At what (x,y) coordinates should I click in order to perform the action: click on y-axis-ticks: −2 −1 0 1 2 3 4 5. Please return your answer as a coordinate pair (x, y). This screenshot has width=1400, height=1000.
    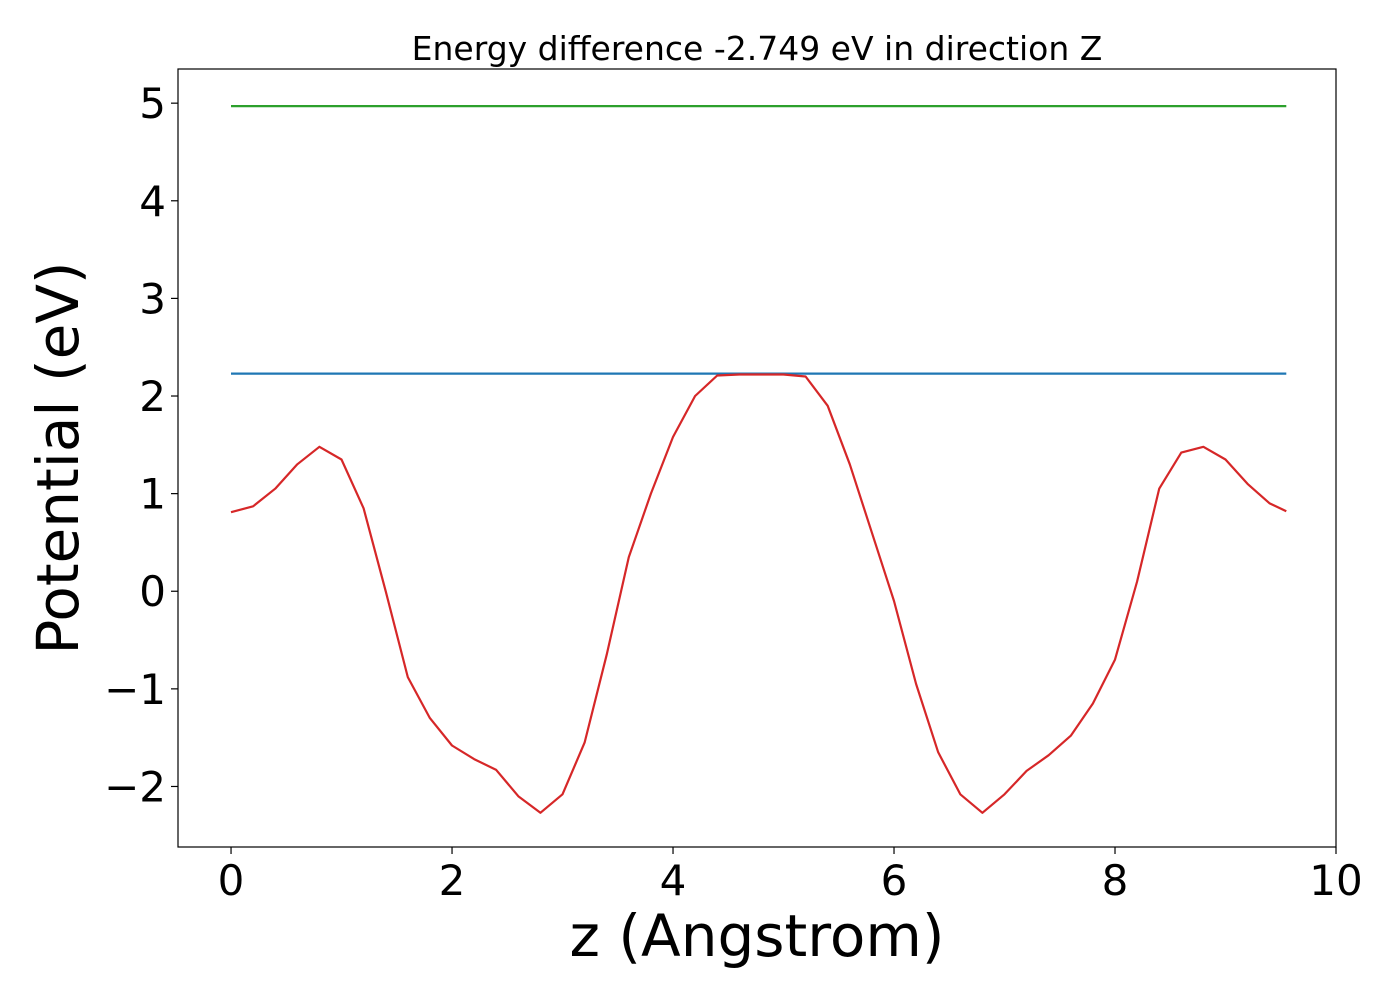
    Looking at the image, I should click on (141, 445).